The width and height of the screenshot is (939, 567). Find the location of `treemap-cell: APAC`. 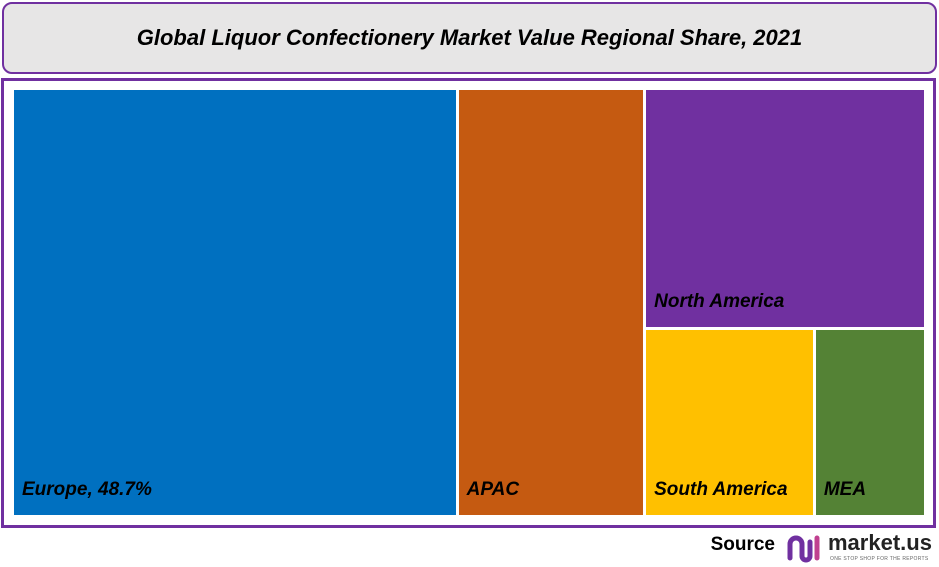

treemap-cell: APAC is located at coordinates (551, 302).